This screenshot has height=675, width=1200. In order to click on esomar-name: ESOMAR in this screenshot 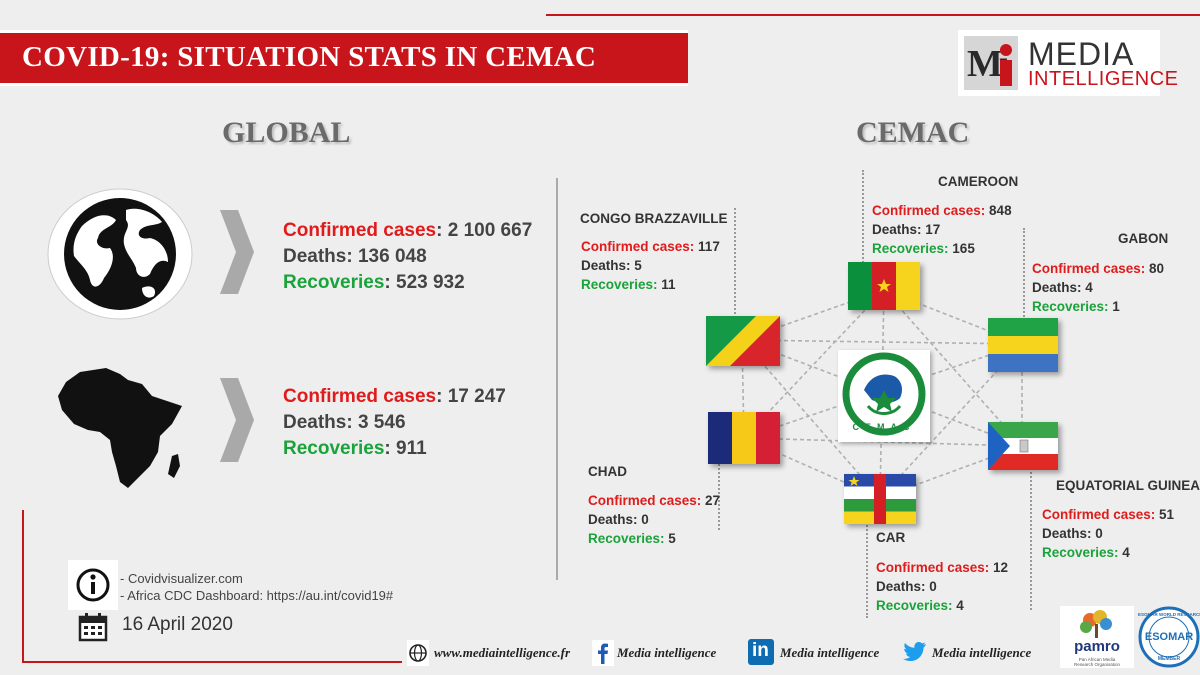, I will do `click(1169, 637)`.